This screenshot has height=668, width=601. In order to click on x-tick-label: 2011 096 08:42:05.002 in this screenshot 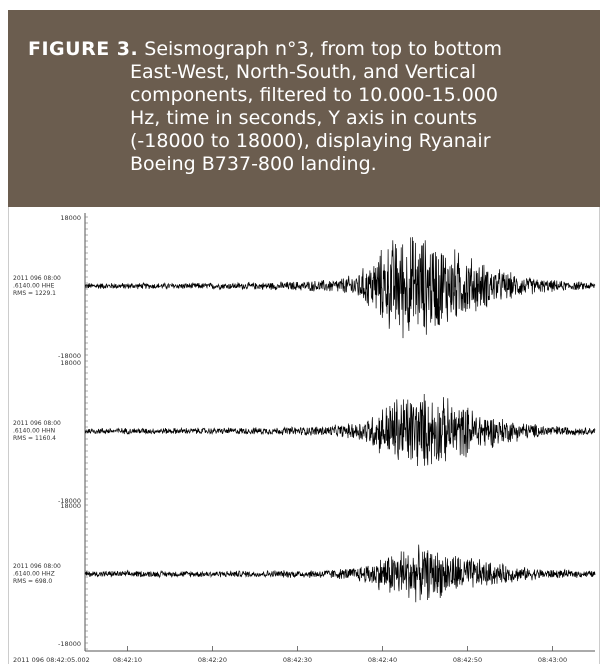, I will do `click(51, 660)`.